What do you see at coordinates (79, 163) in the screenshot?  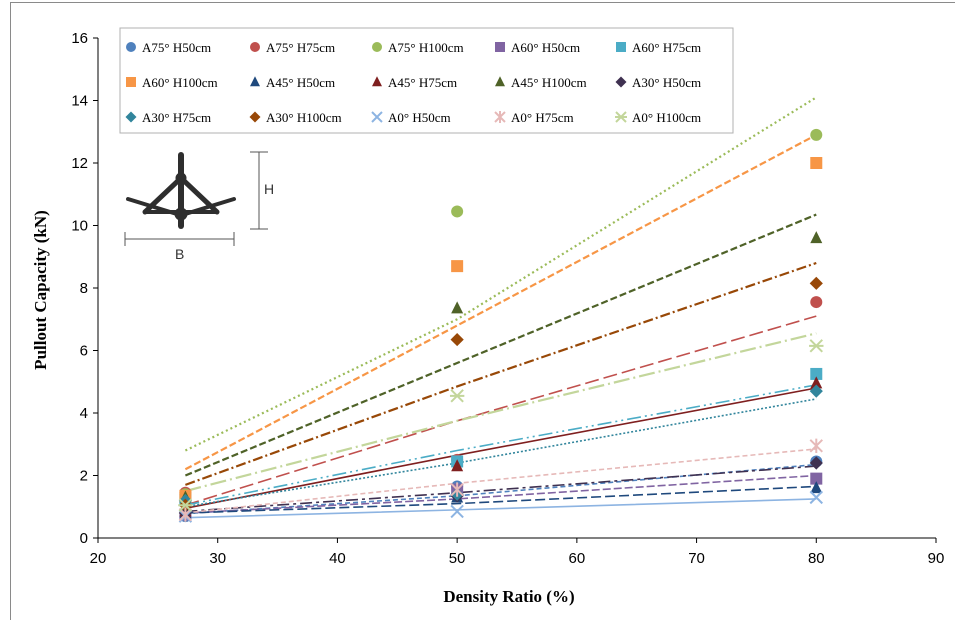 I see `y-tick-label: 12` at bounding box center [79, 163].